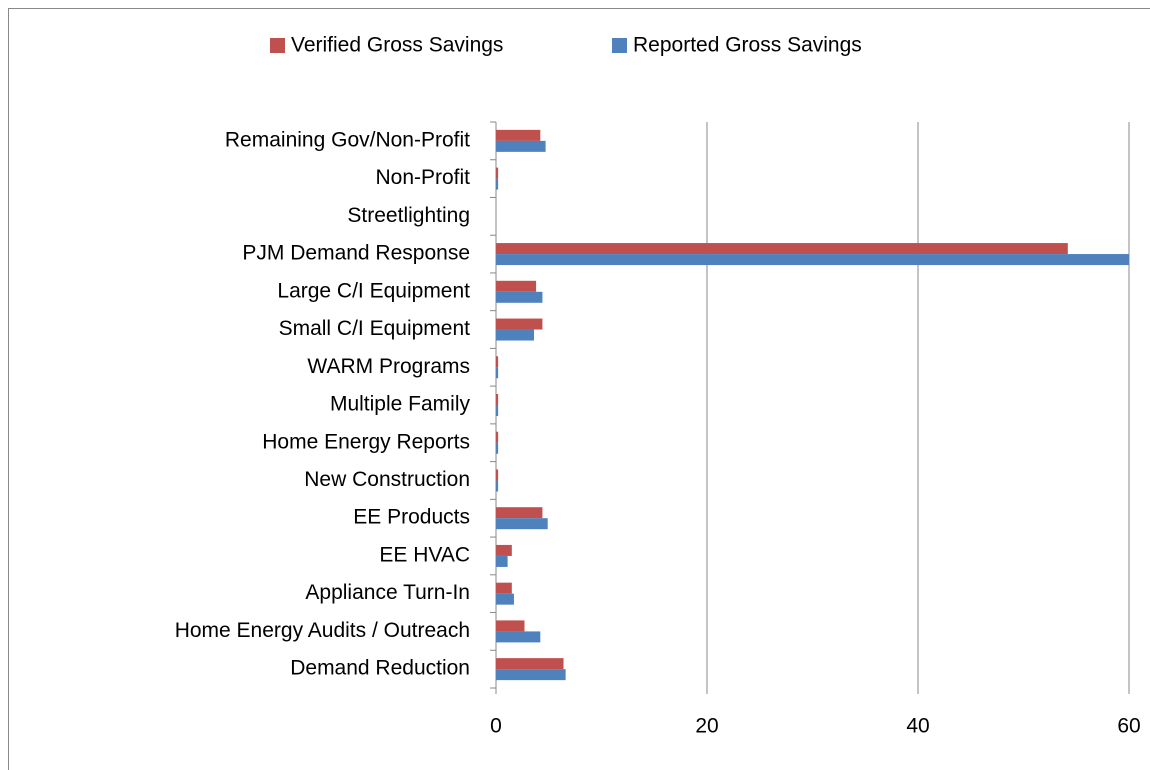 The image size is (1150, 770). I want to click on legend-label: Reported Gross Savings, so click(747, 45).